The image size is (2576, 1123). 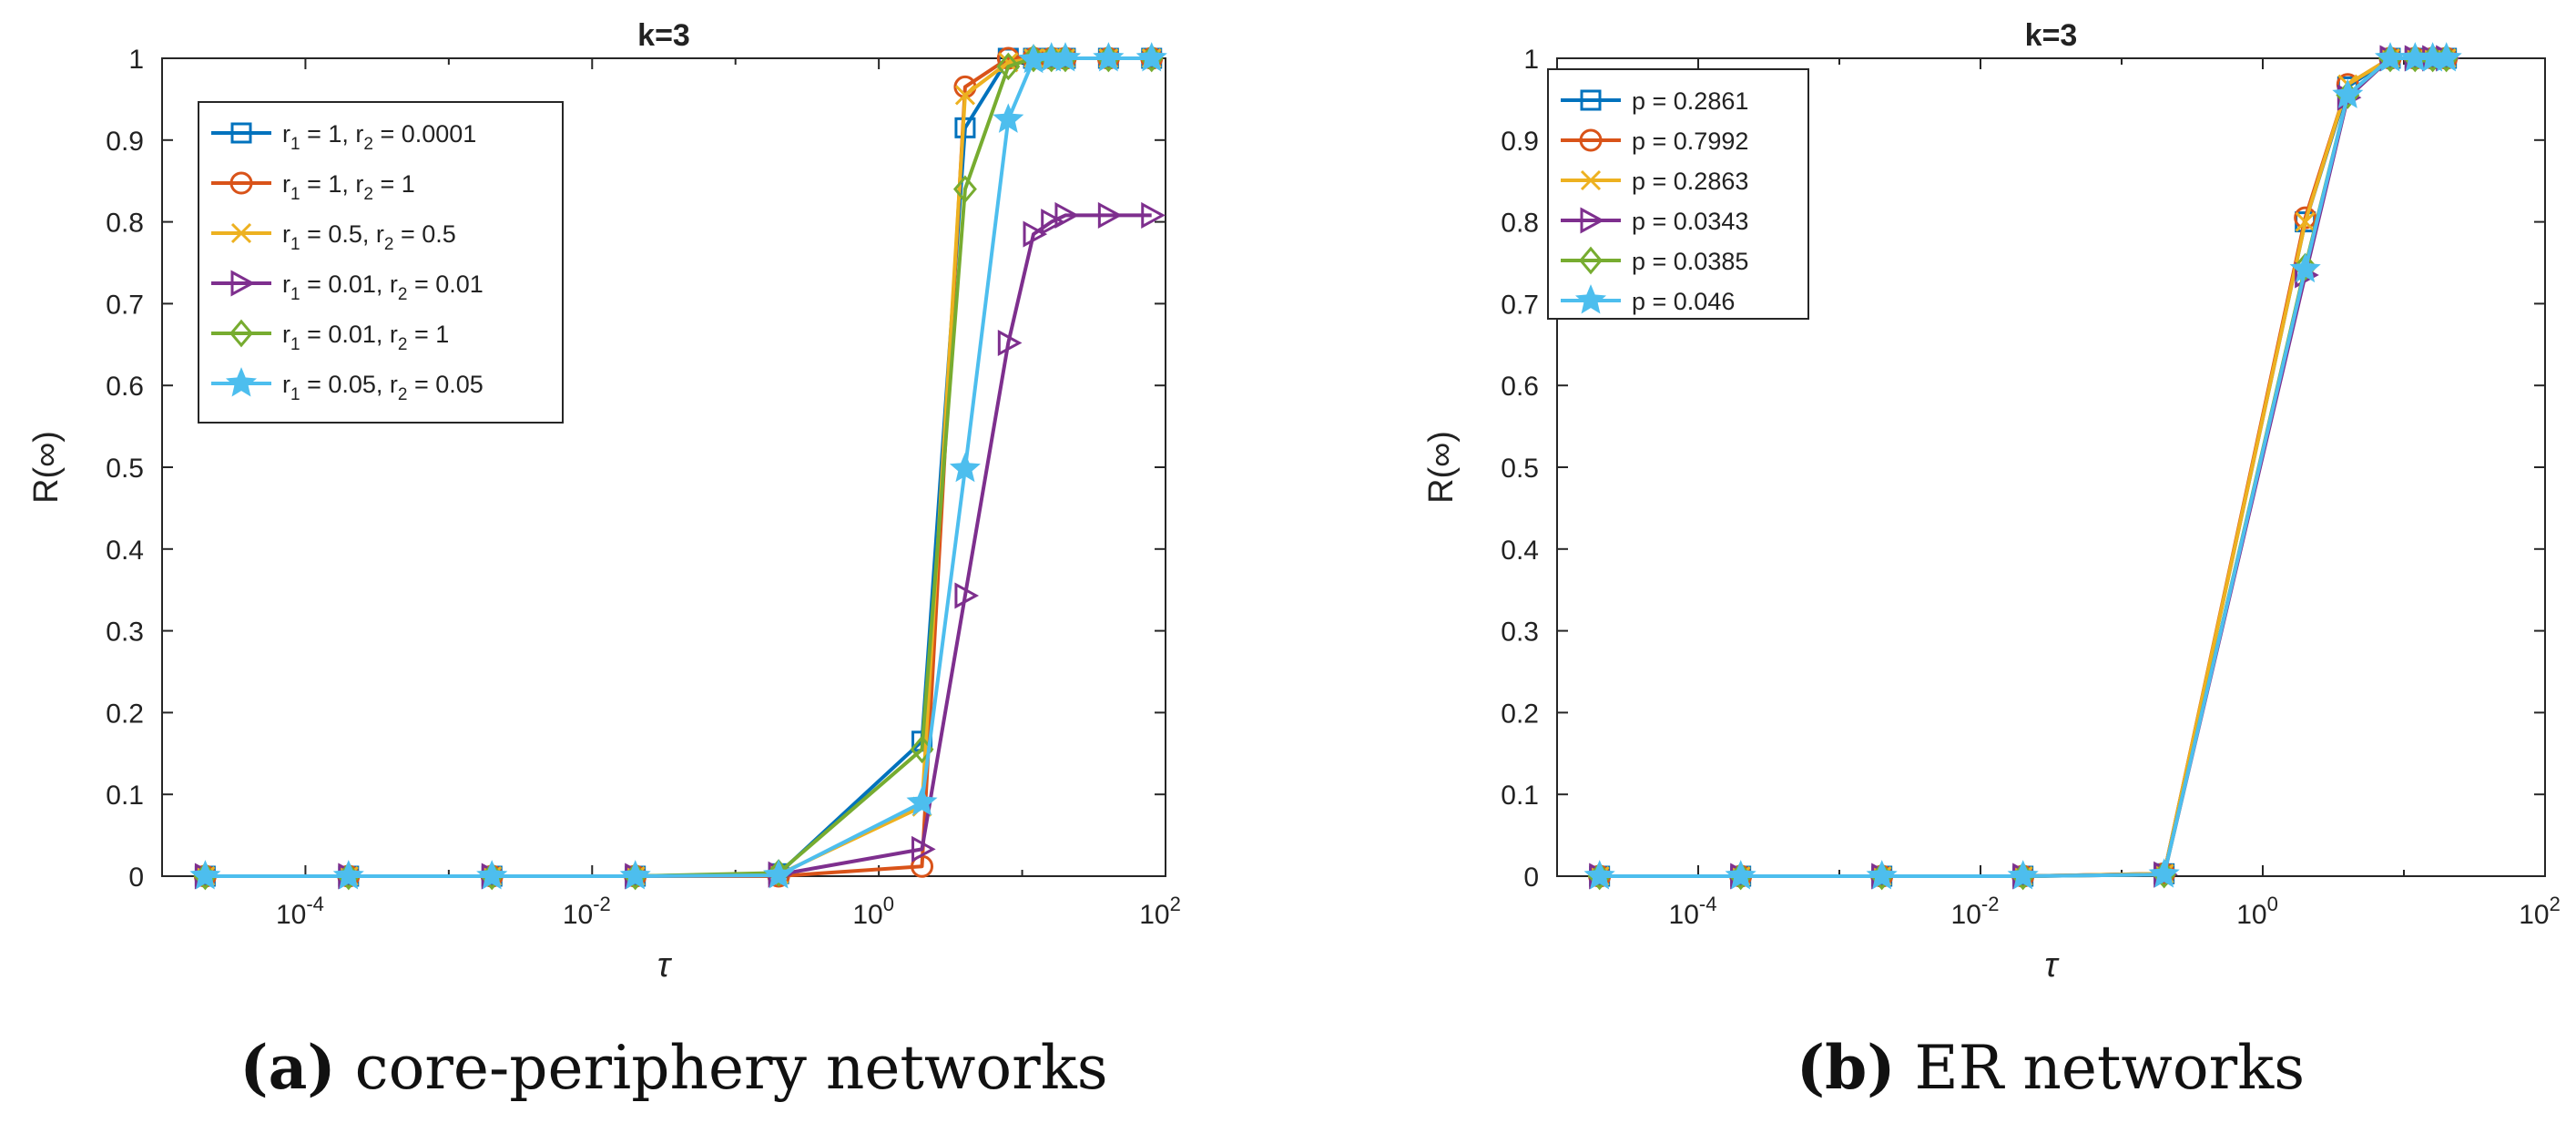 I want to click on chart-title: k=3, so click(x=664, y=35).